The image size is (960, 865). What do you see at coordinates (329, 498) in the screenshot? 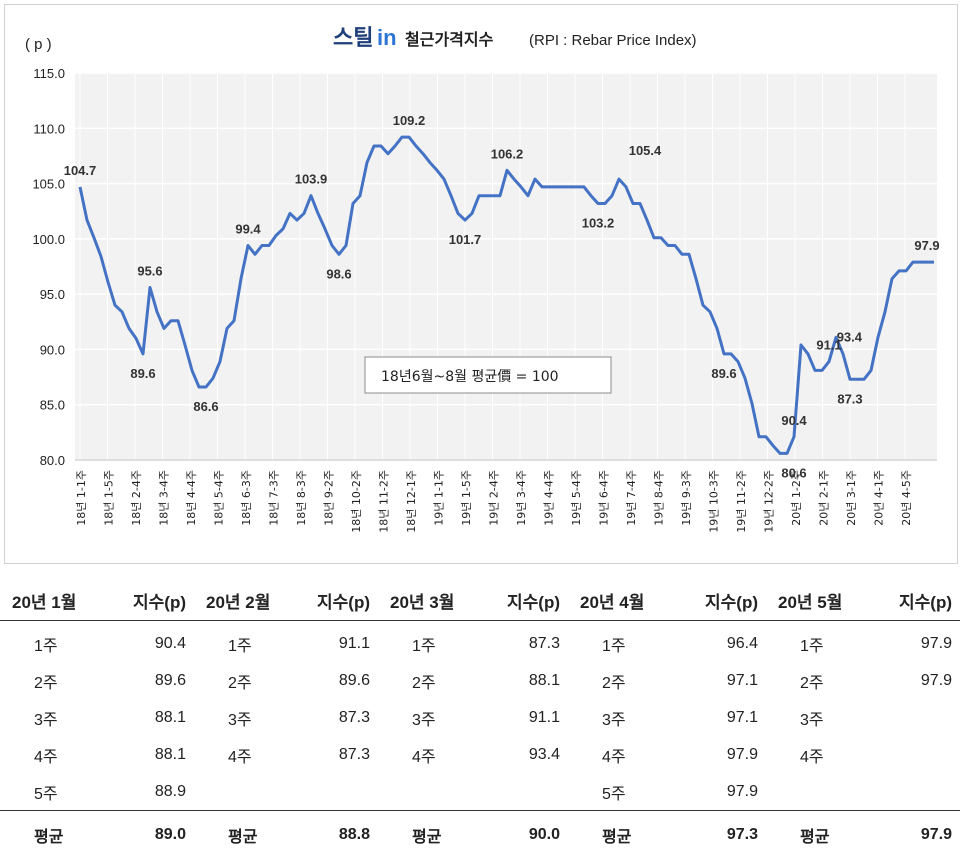
I see `x-tick-label: 18년 9-2주` at bounding box center [329, 498].